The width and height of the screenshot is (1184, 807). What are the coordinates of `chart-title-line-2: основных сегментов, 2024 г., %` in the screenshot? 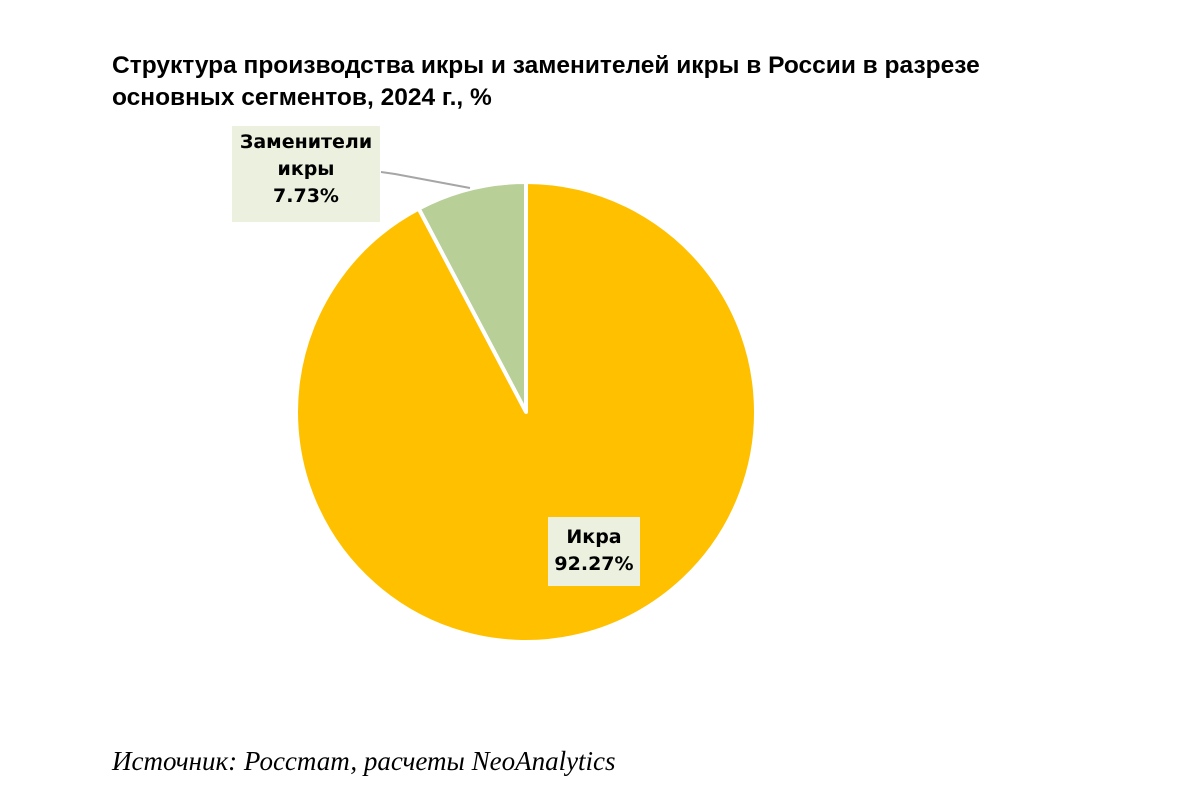 It's located at (302, 97).